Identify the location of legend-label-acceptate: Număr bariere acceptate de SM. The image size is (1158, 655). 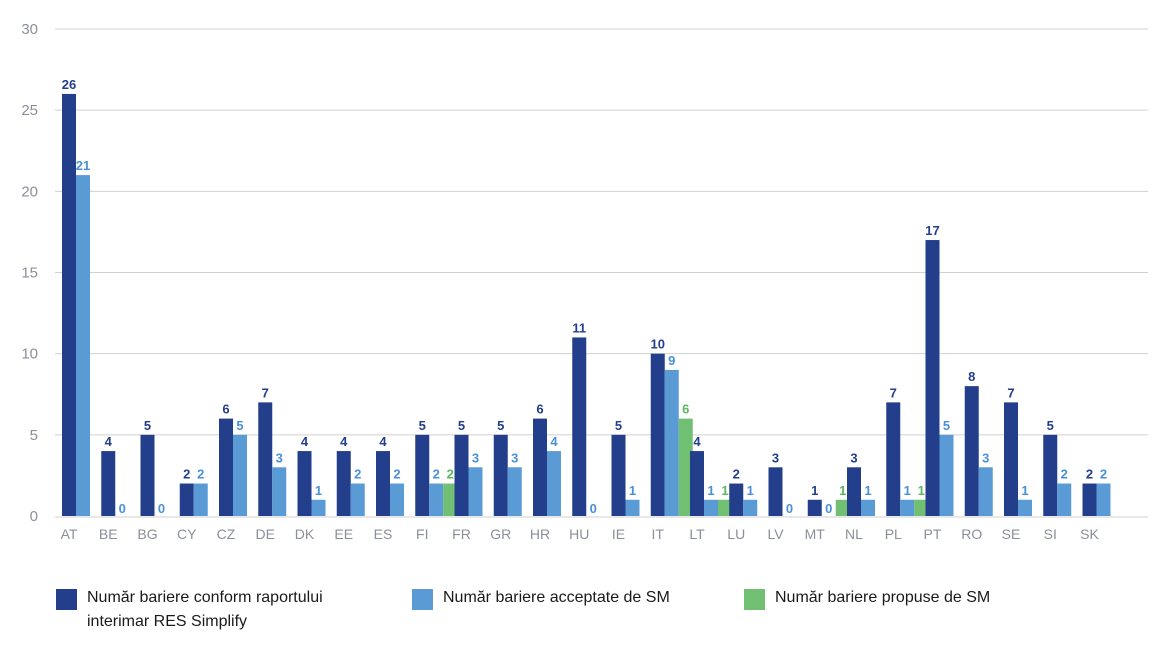
(556, 597).